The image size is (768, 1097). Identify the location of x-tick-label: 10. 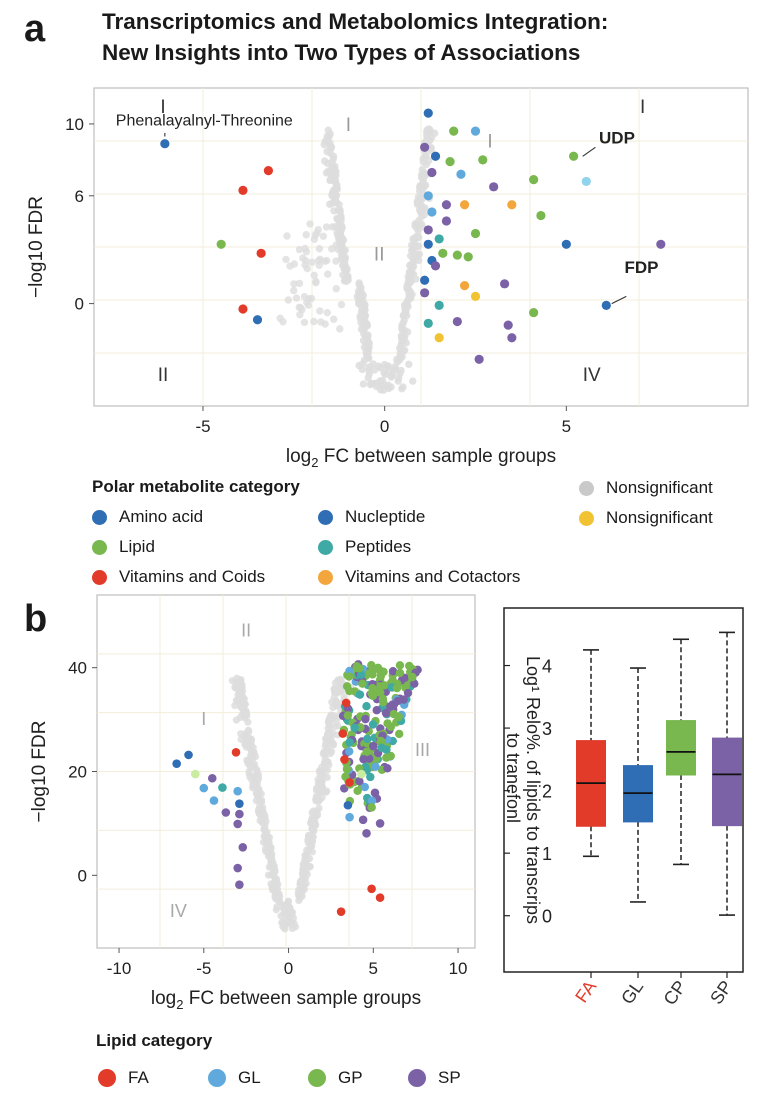
(458, 968).